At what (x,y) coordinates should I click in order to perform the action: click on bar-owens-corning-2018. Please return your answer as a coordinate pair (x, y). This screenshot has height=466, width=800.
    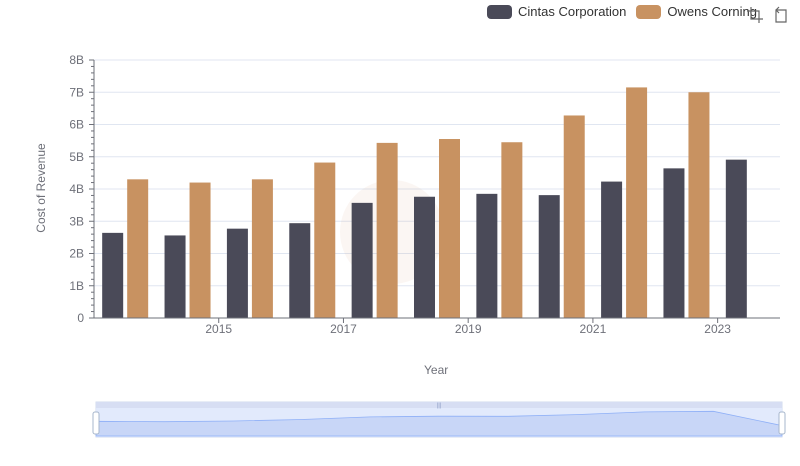
    Looking at the image, I should click on (387, 230).